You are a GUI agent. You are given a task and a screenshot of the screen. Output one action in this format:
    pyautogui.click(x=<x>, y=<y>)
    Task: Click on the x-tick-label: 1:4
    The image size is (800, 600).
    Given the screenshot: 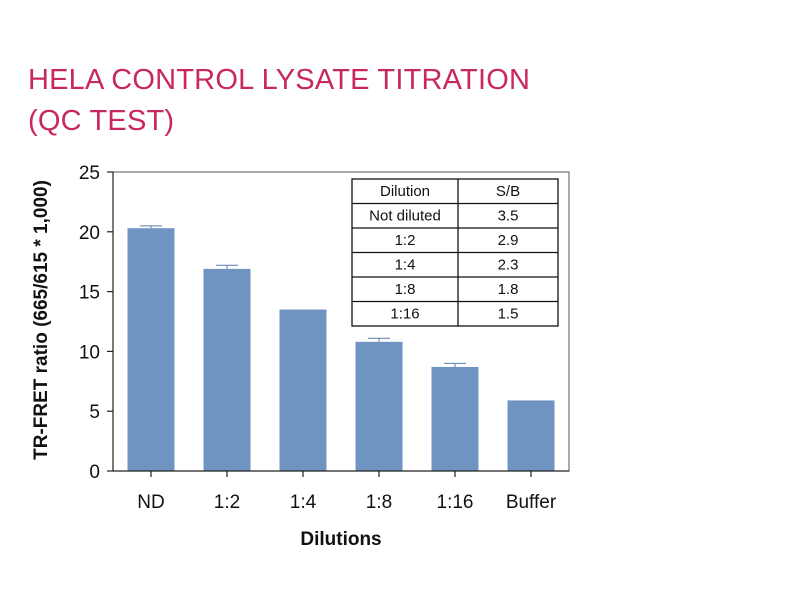 What is the action you would take?
    pyautogui.click(x=303, y=502)
    